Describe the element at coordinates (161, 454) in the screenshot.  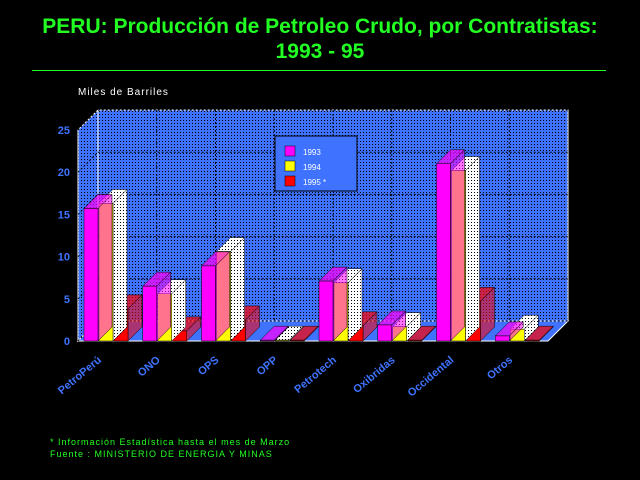
I see `footnote-source: Fuente : MINISTERIO DE ENERGIA Y MINAS` at that location.